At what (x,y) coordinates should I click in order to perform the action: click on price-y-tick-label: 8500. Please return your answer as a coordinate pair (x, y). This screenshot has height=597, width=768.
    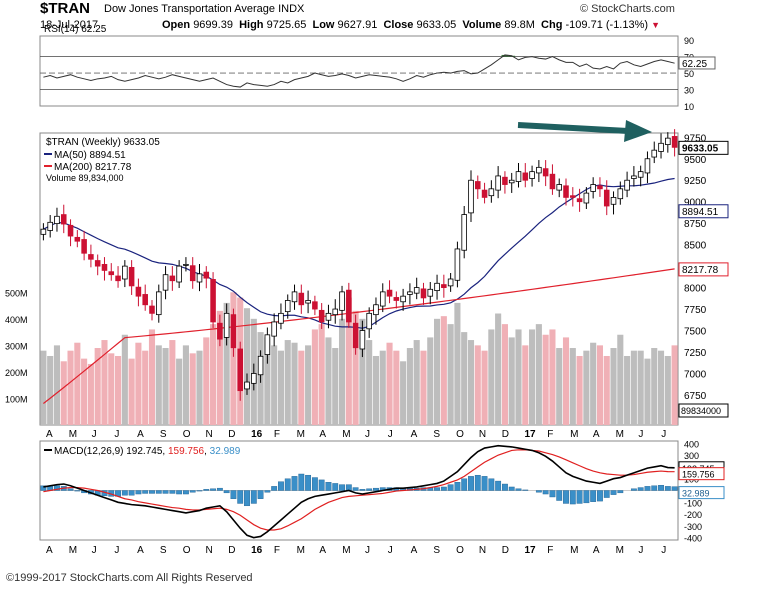
    Looking at the image, I should click on (695, 246).